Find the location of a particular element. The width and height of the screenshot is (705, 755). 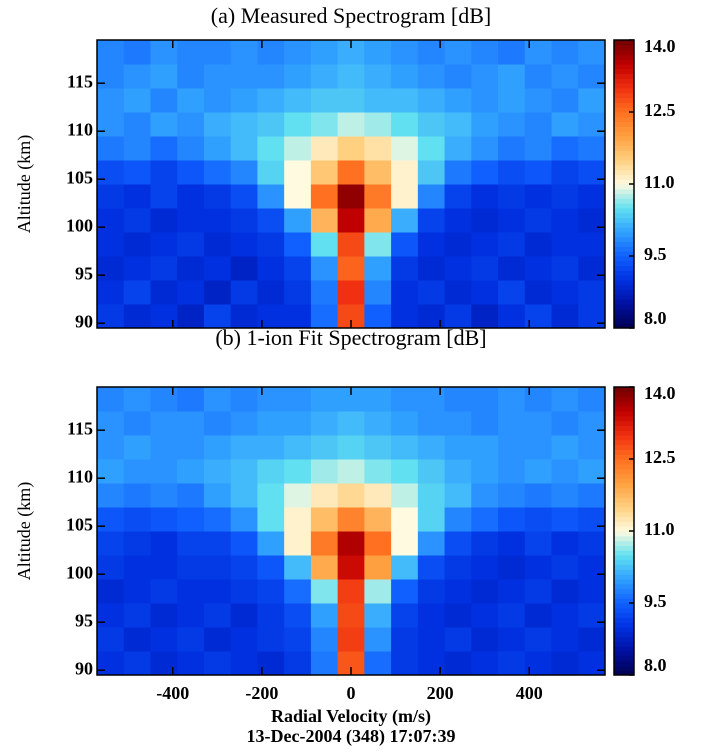

x-tick-label: -200 is located at coordinates (261, 693).